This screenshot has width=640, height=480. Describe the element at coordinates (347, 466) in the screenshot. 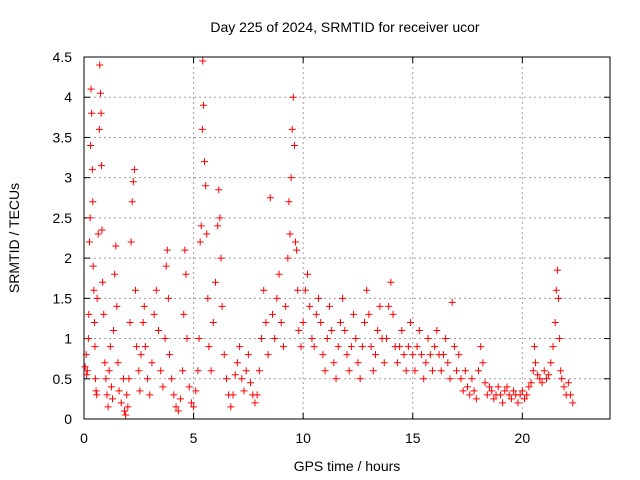

I see `x-axis-label: GPS time / hours` at that location.